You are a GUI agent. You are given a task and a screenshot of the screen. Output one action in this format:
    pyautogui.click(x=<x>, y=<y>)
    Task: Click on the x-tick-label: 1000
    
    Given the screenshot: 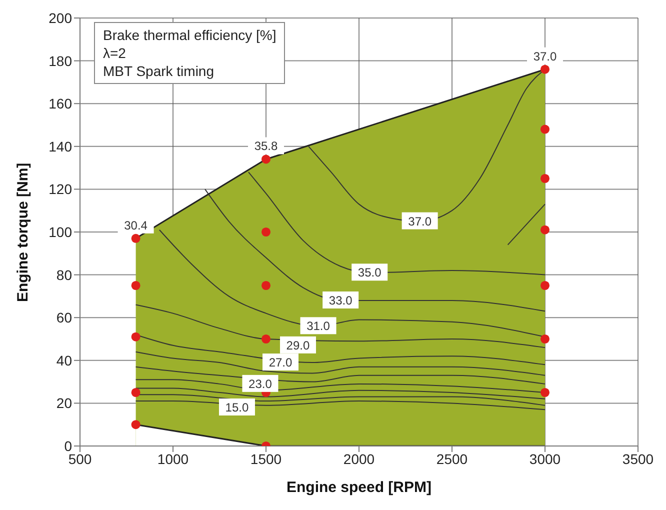 What is the action you would take?
    pyautogui.click(x=173, y=458)
    